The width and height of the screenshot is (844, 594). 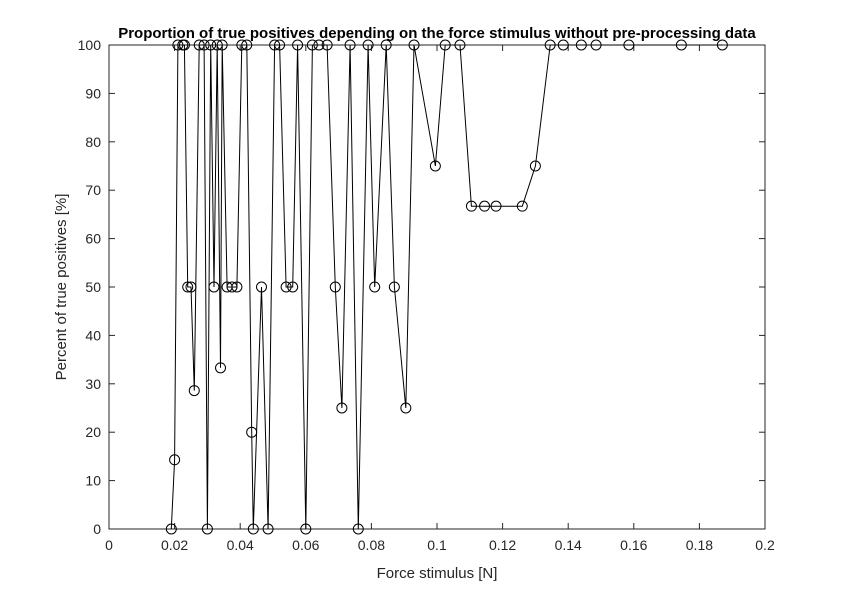 I want to click on x-tick-label: 0.14, so click(x=568, y=545).